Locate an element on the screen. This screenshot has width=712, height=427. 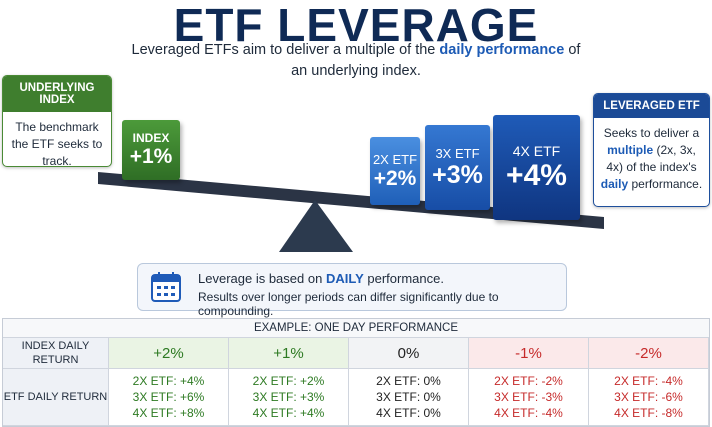
etf-block: 3X ETF +3% is located at coordinates (457, 167).